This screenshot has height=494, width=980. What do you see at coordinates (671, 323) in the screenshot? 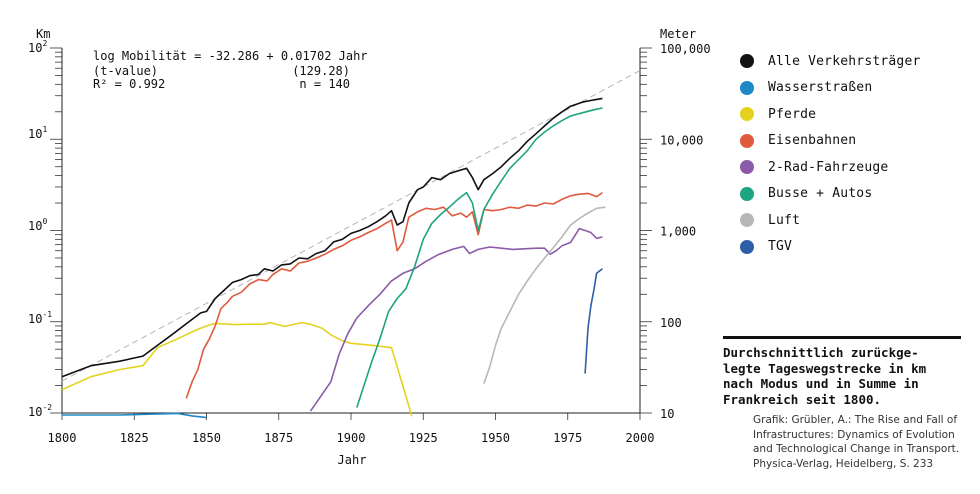
I see `right-tick-label: 100` at bounding box center [671, 323].